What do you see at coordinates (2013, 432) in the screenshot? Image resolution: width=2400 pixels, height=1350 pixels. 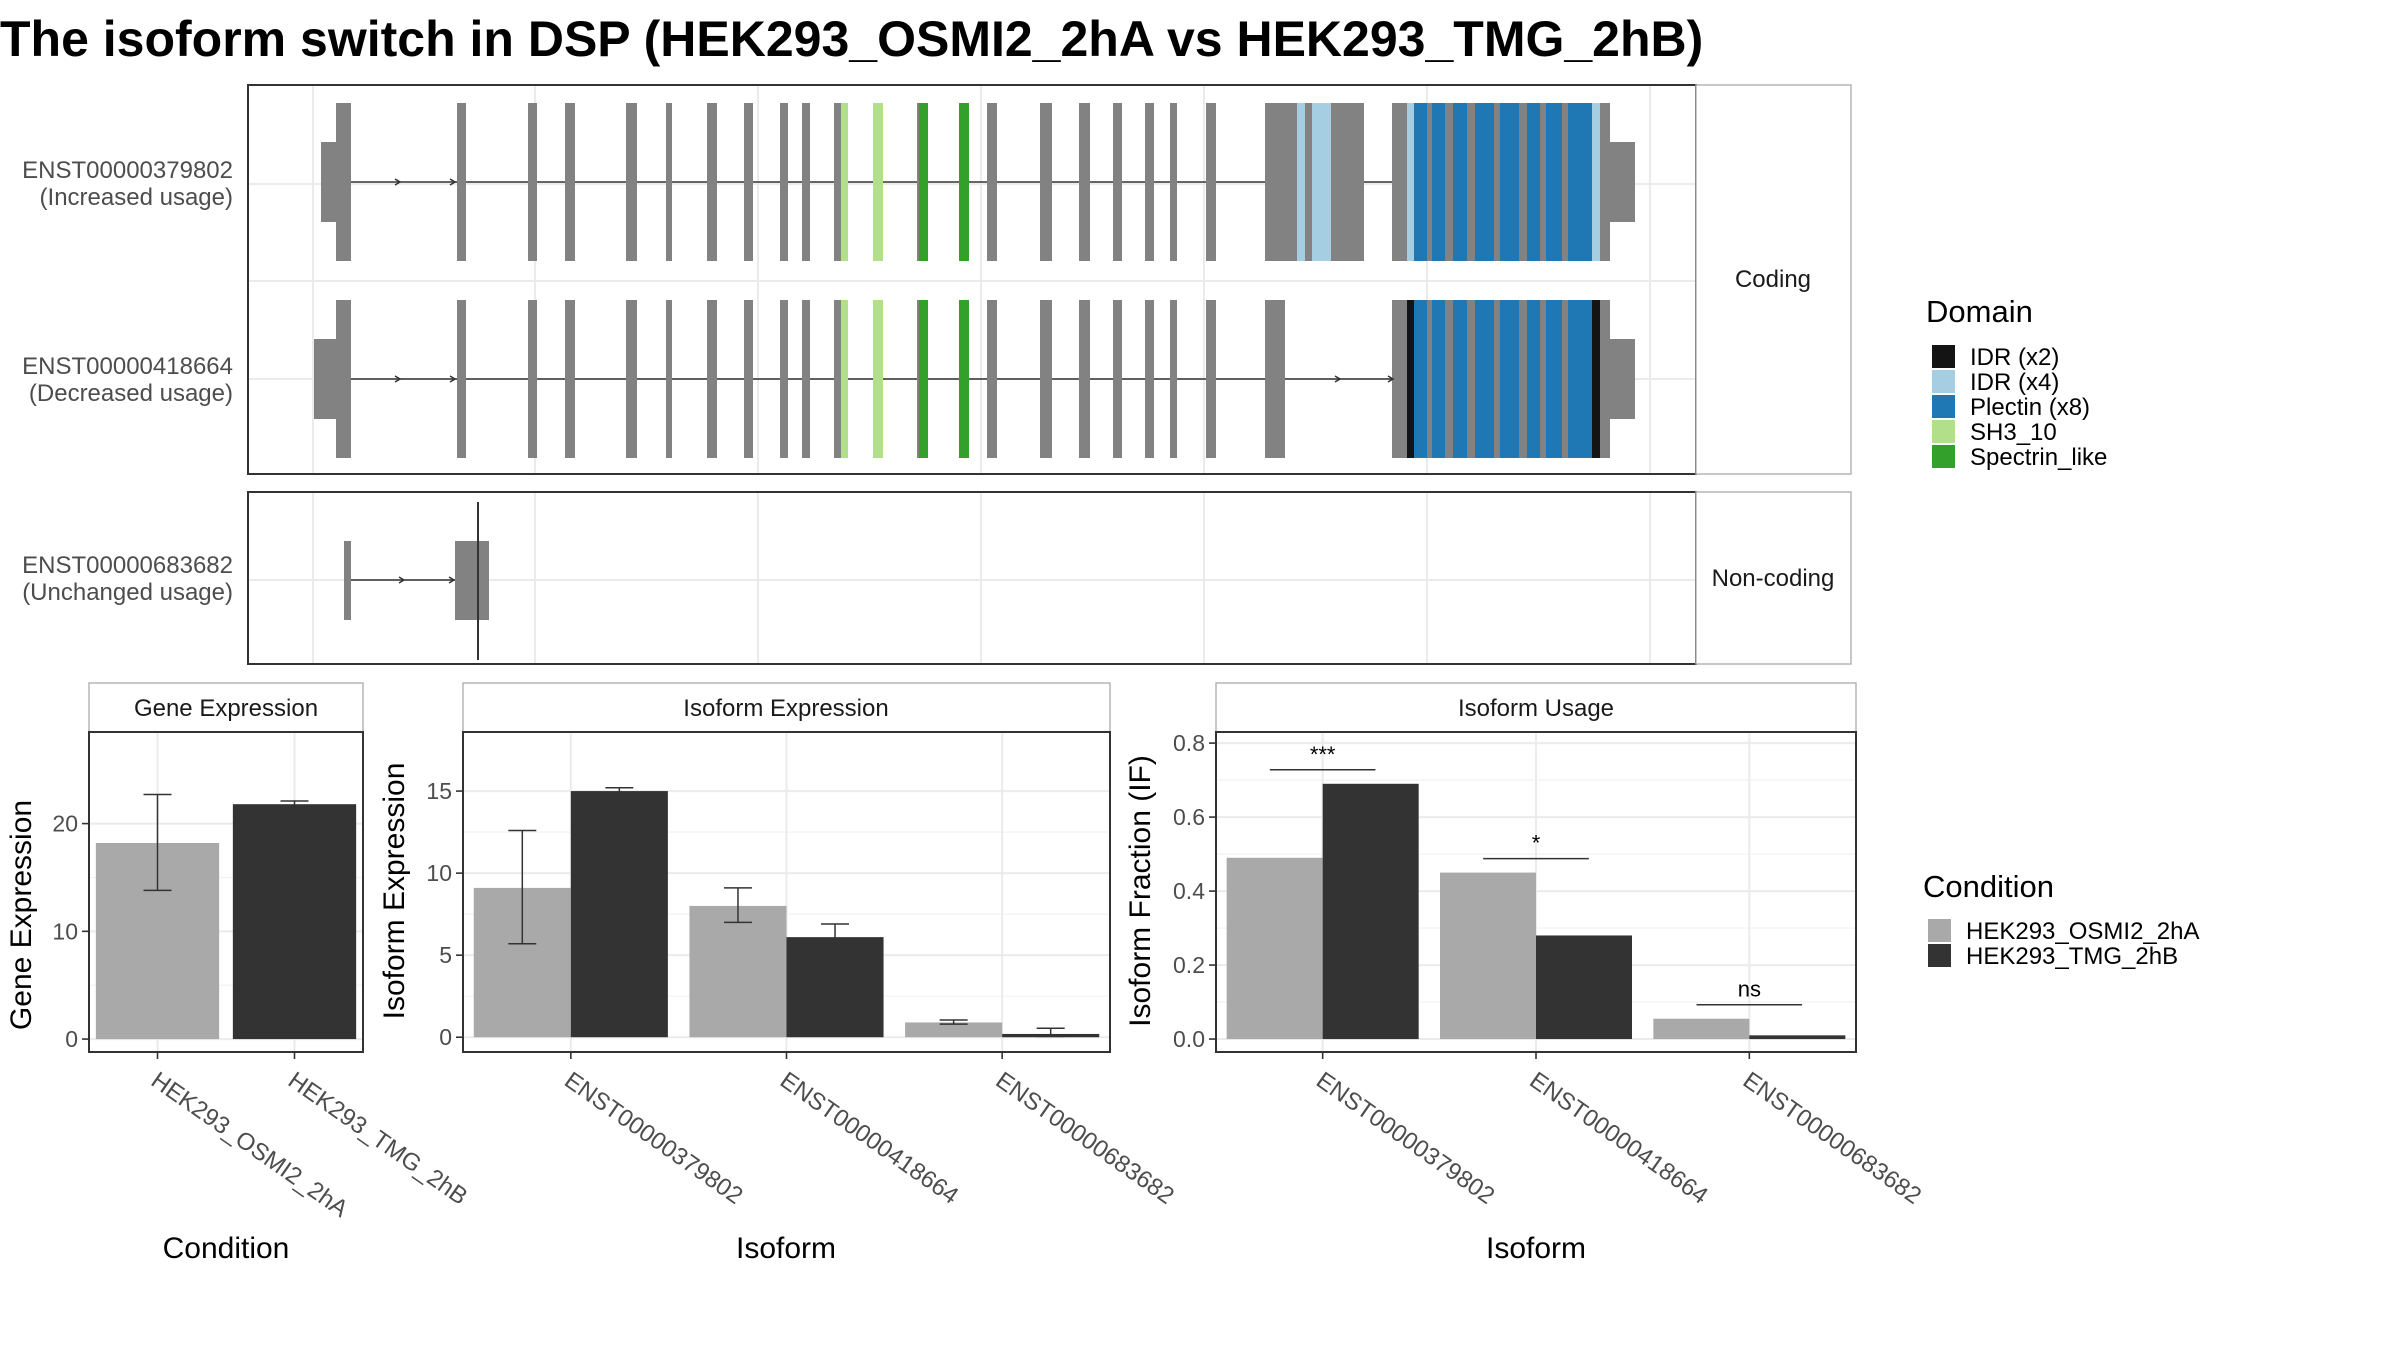 I see `legend-label: SH3_10` at bounding box center [2013, 432].